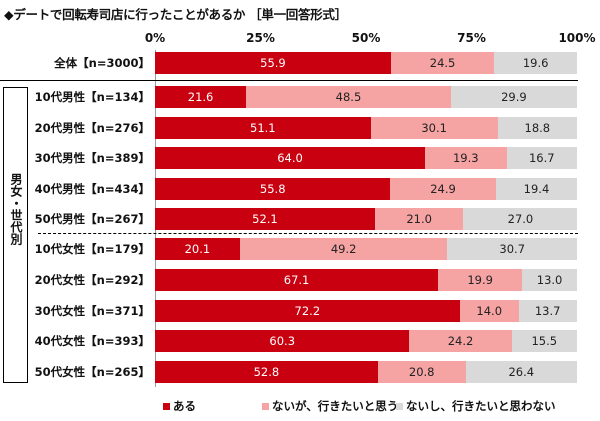 This screenshot has width=600, height=421. I want to click on bar-segment: 18.8, so click(537, 128).